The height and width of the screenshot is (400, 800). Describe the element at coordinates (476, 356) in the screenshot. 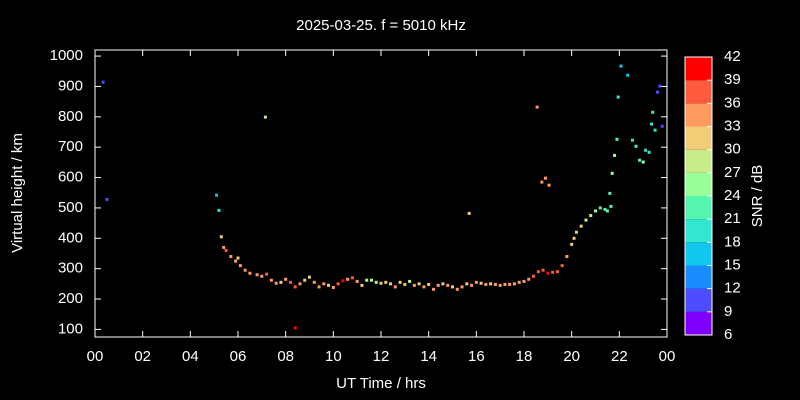

I see `x-tick-label: 16` at that location.